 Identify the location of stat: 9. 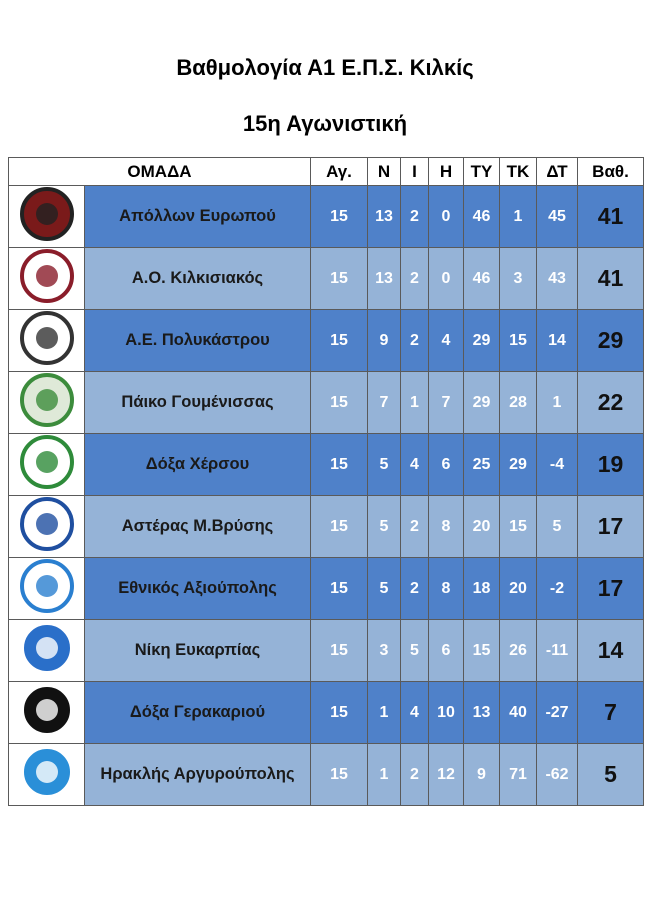
(384, 340).